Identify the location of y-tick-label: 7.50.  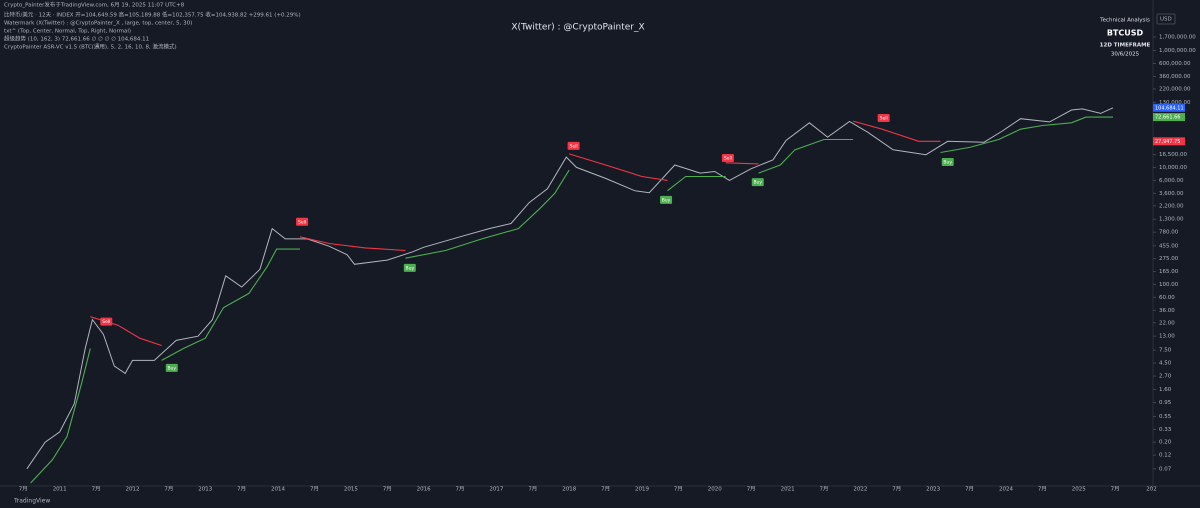
(1165, 351).